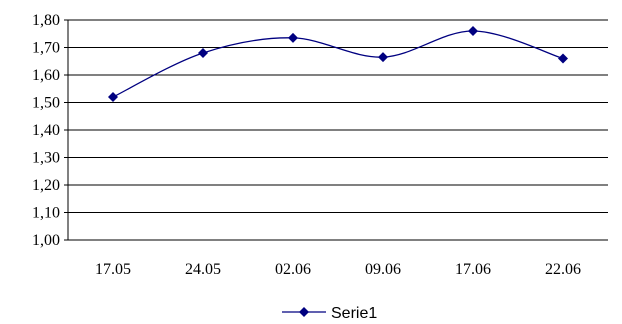  Describe the element at coordinates (46, 185) in the screenshot. I see `y-tick-label: 1,20` at that location.